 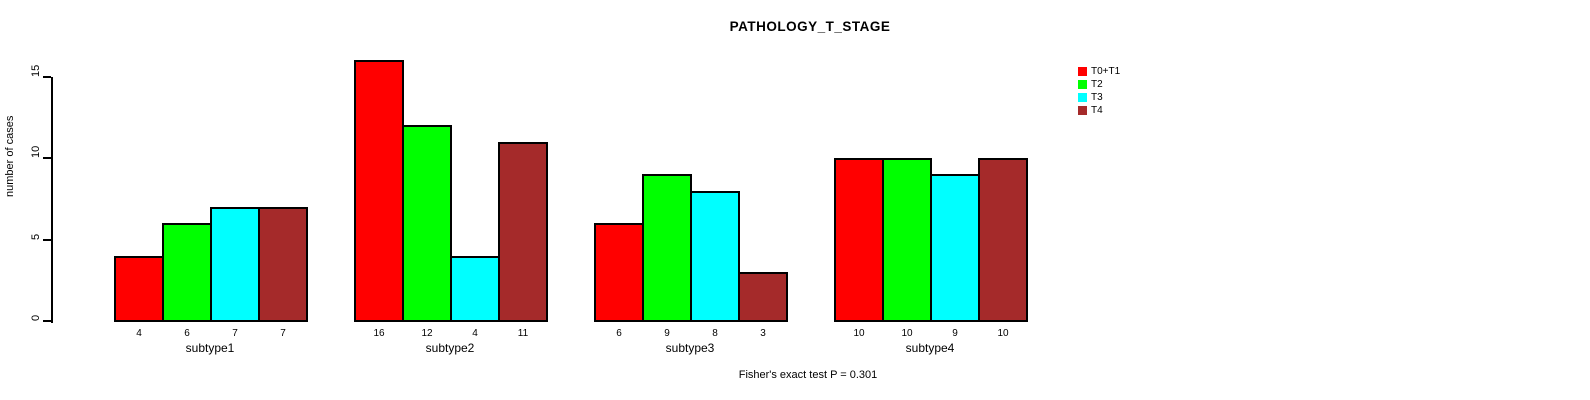 What do you see at coordinates (523, 333) in the screenshot?
I see `bar-value-label: 11` at bounding box center [523, 333].